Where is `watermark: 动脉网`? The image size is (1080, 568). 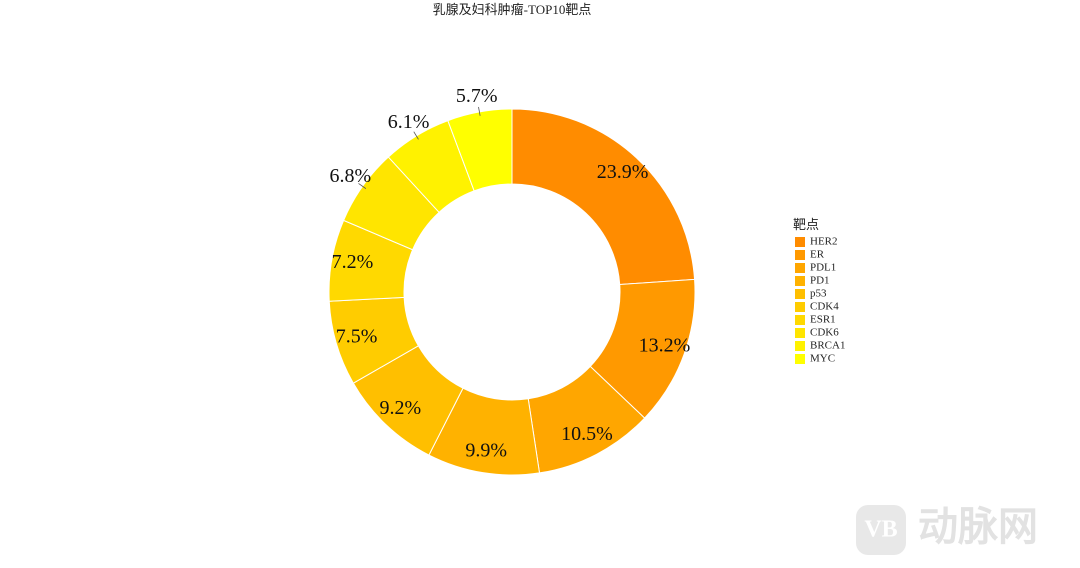 watermark: 动脉网 is located at coordinates (978, 526).